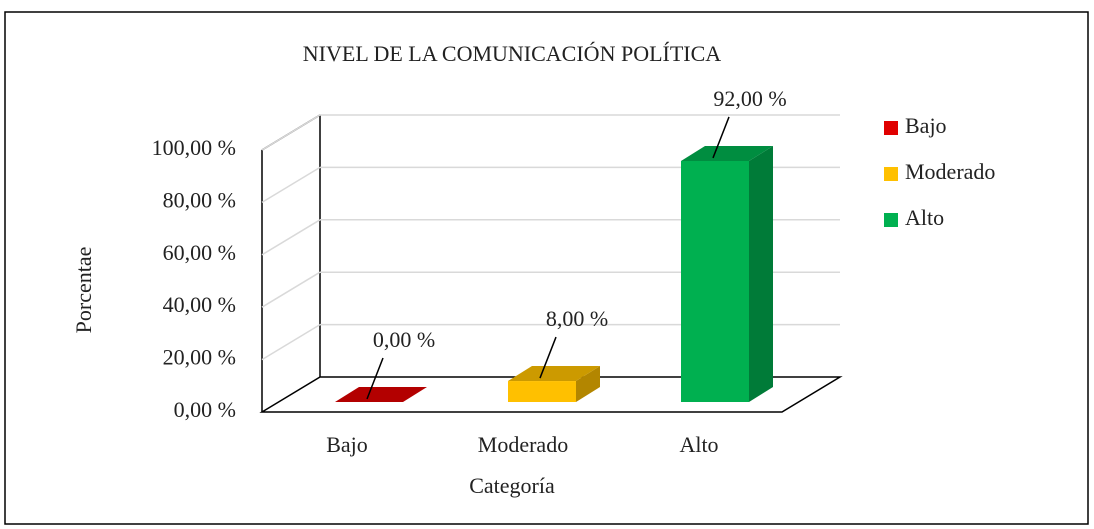  What do you see at coordinates (924, 217) in the screenshot?
I see `legend-label: Alto` at bounding box center [924, 217].